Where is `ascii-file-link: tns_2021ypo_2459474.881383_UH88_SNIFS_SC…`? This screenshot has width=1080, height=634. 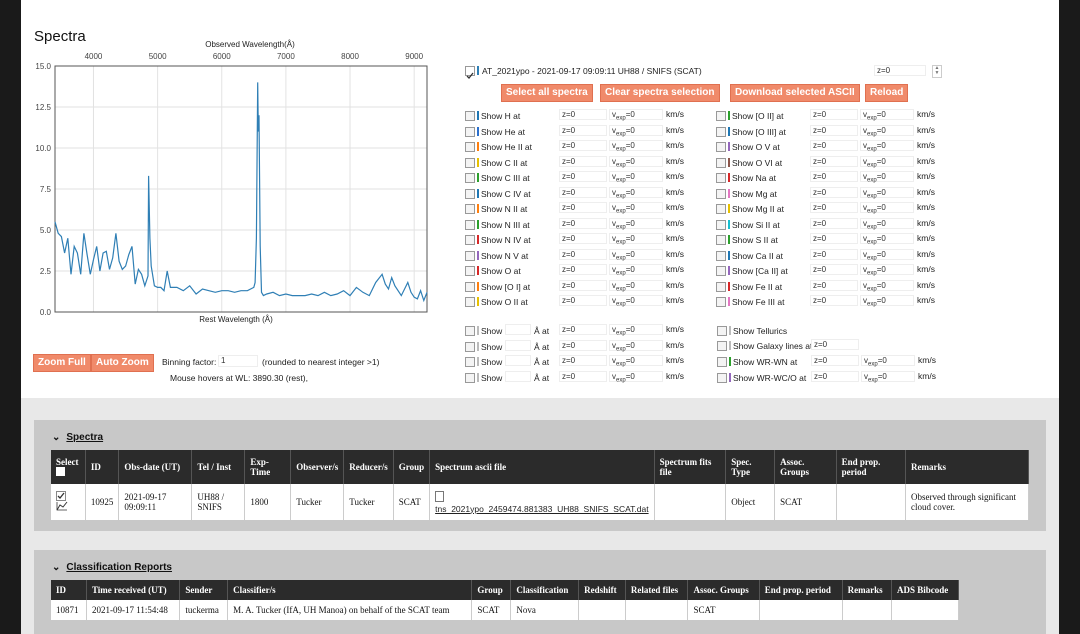 ascii-file-link: tns_2021ypo_2459474.881383_UH88_SNIFS_SC… is located at coordinates (542, 508).